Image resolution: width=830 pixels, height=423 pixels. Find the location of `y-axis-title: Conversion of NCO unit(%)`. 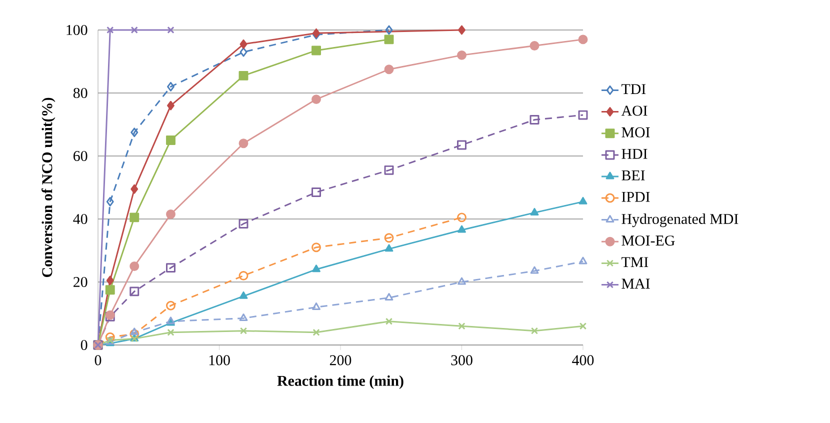

y-axis-title: Conversion of NCO unit(%) is located at coordinates (49, 188).